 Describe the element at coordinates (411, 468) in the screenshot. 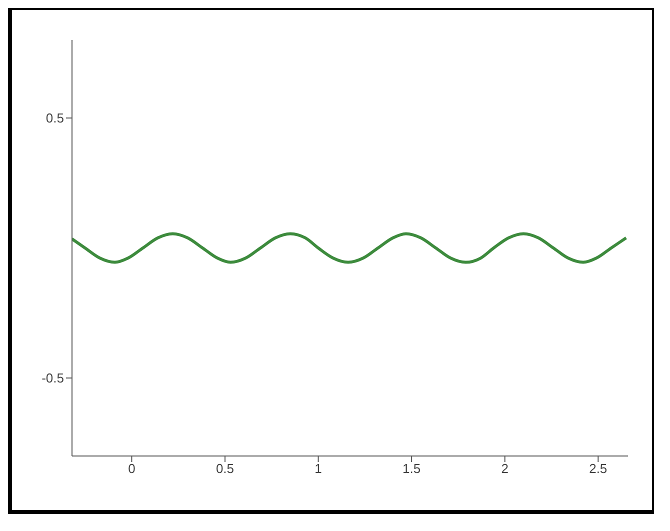

I see `x-tick-label: 1.5` at that location.